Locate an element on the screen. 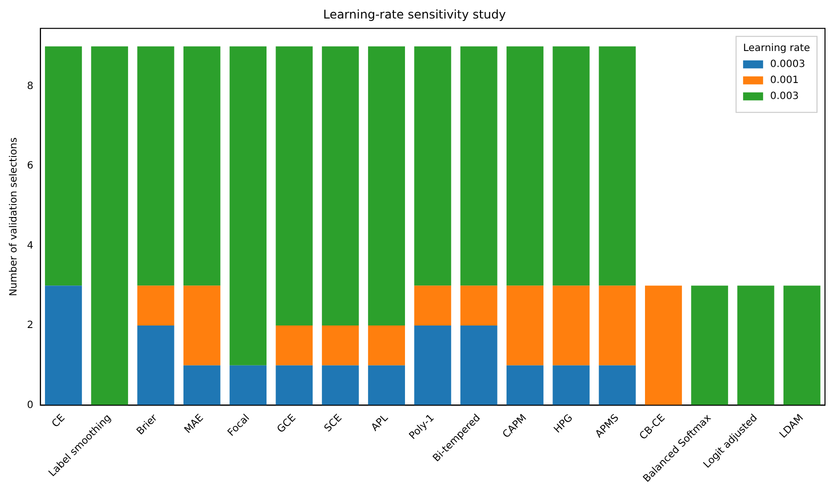  y-tick-label: 0 is located at coordinates (30, 405).